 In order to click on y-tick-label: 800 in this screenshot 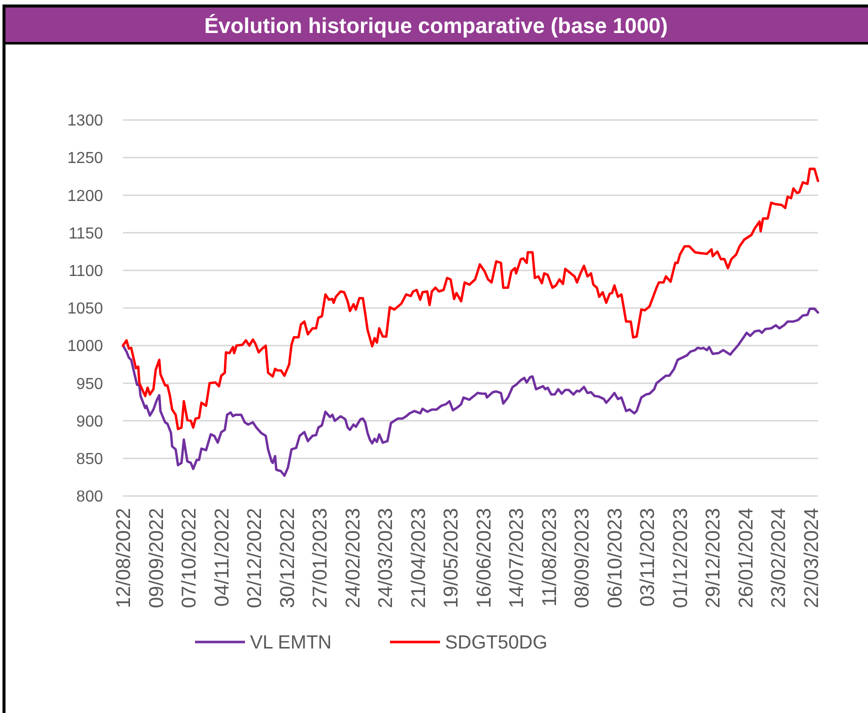, I will do `click(90, 497)`.